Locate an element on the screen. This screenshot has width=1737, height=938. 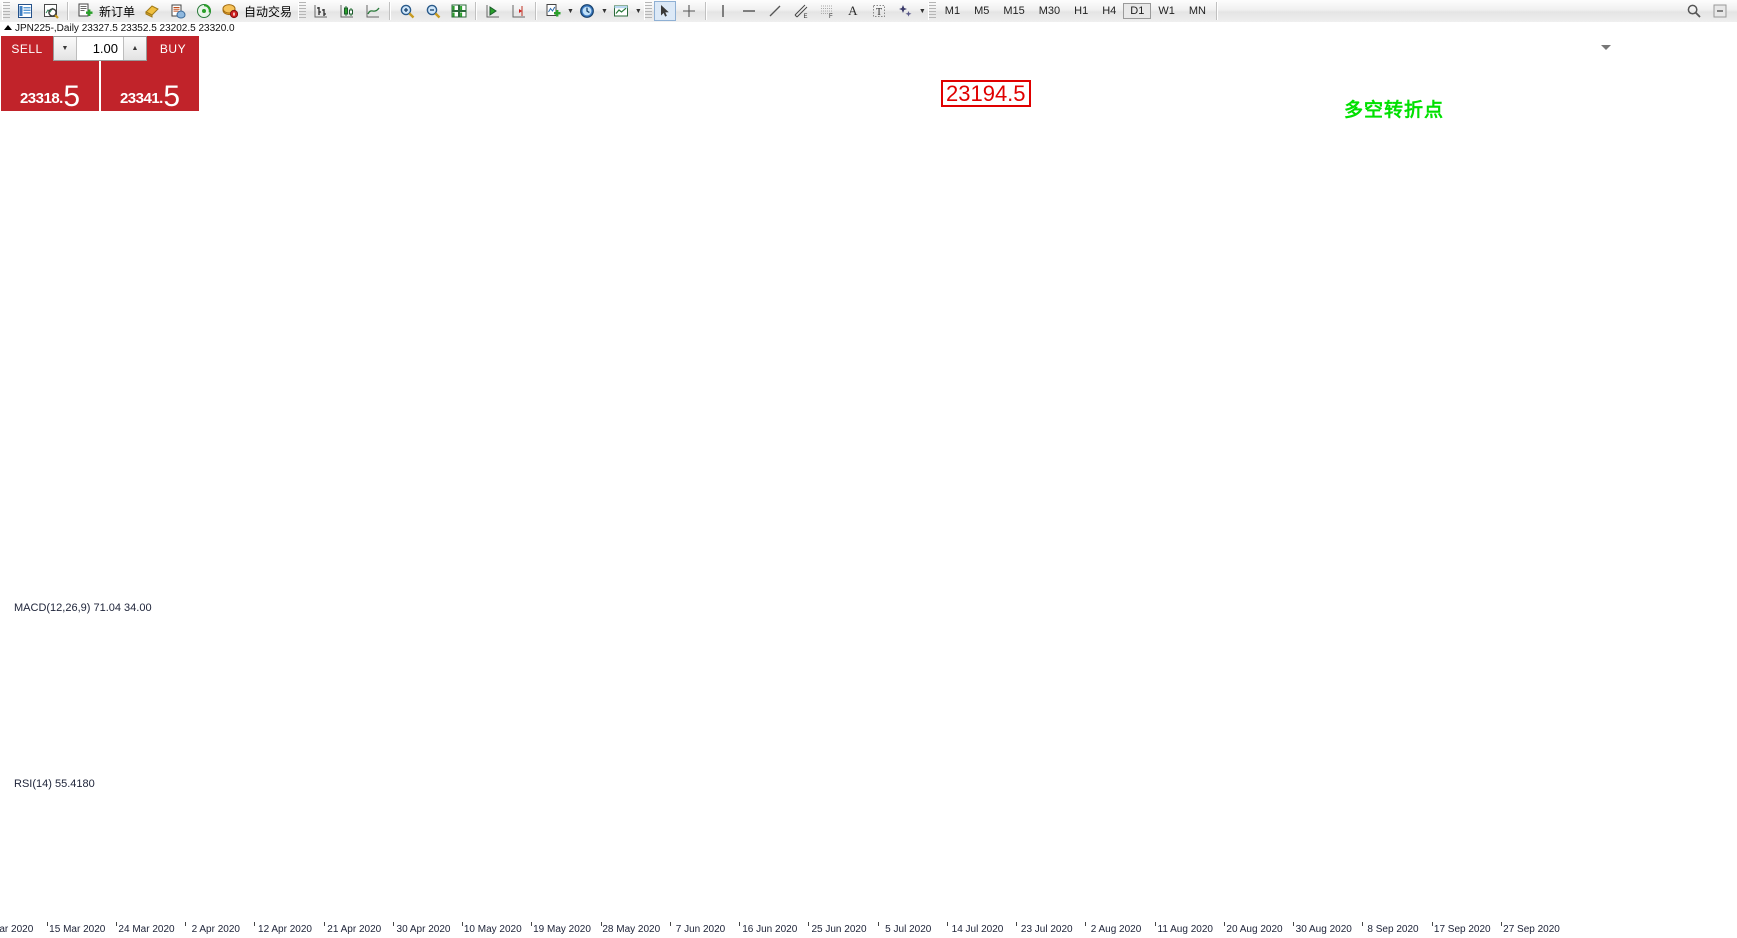
one-click-trading-panel: SELL ▼ 1.00 ▲ BUY 23318 . 5 23341 . 5 is located at coordinates (100, 73).